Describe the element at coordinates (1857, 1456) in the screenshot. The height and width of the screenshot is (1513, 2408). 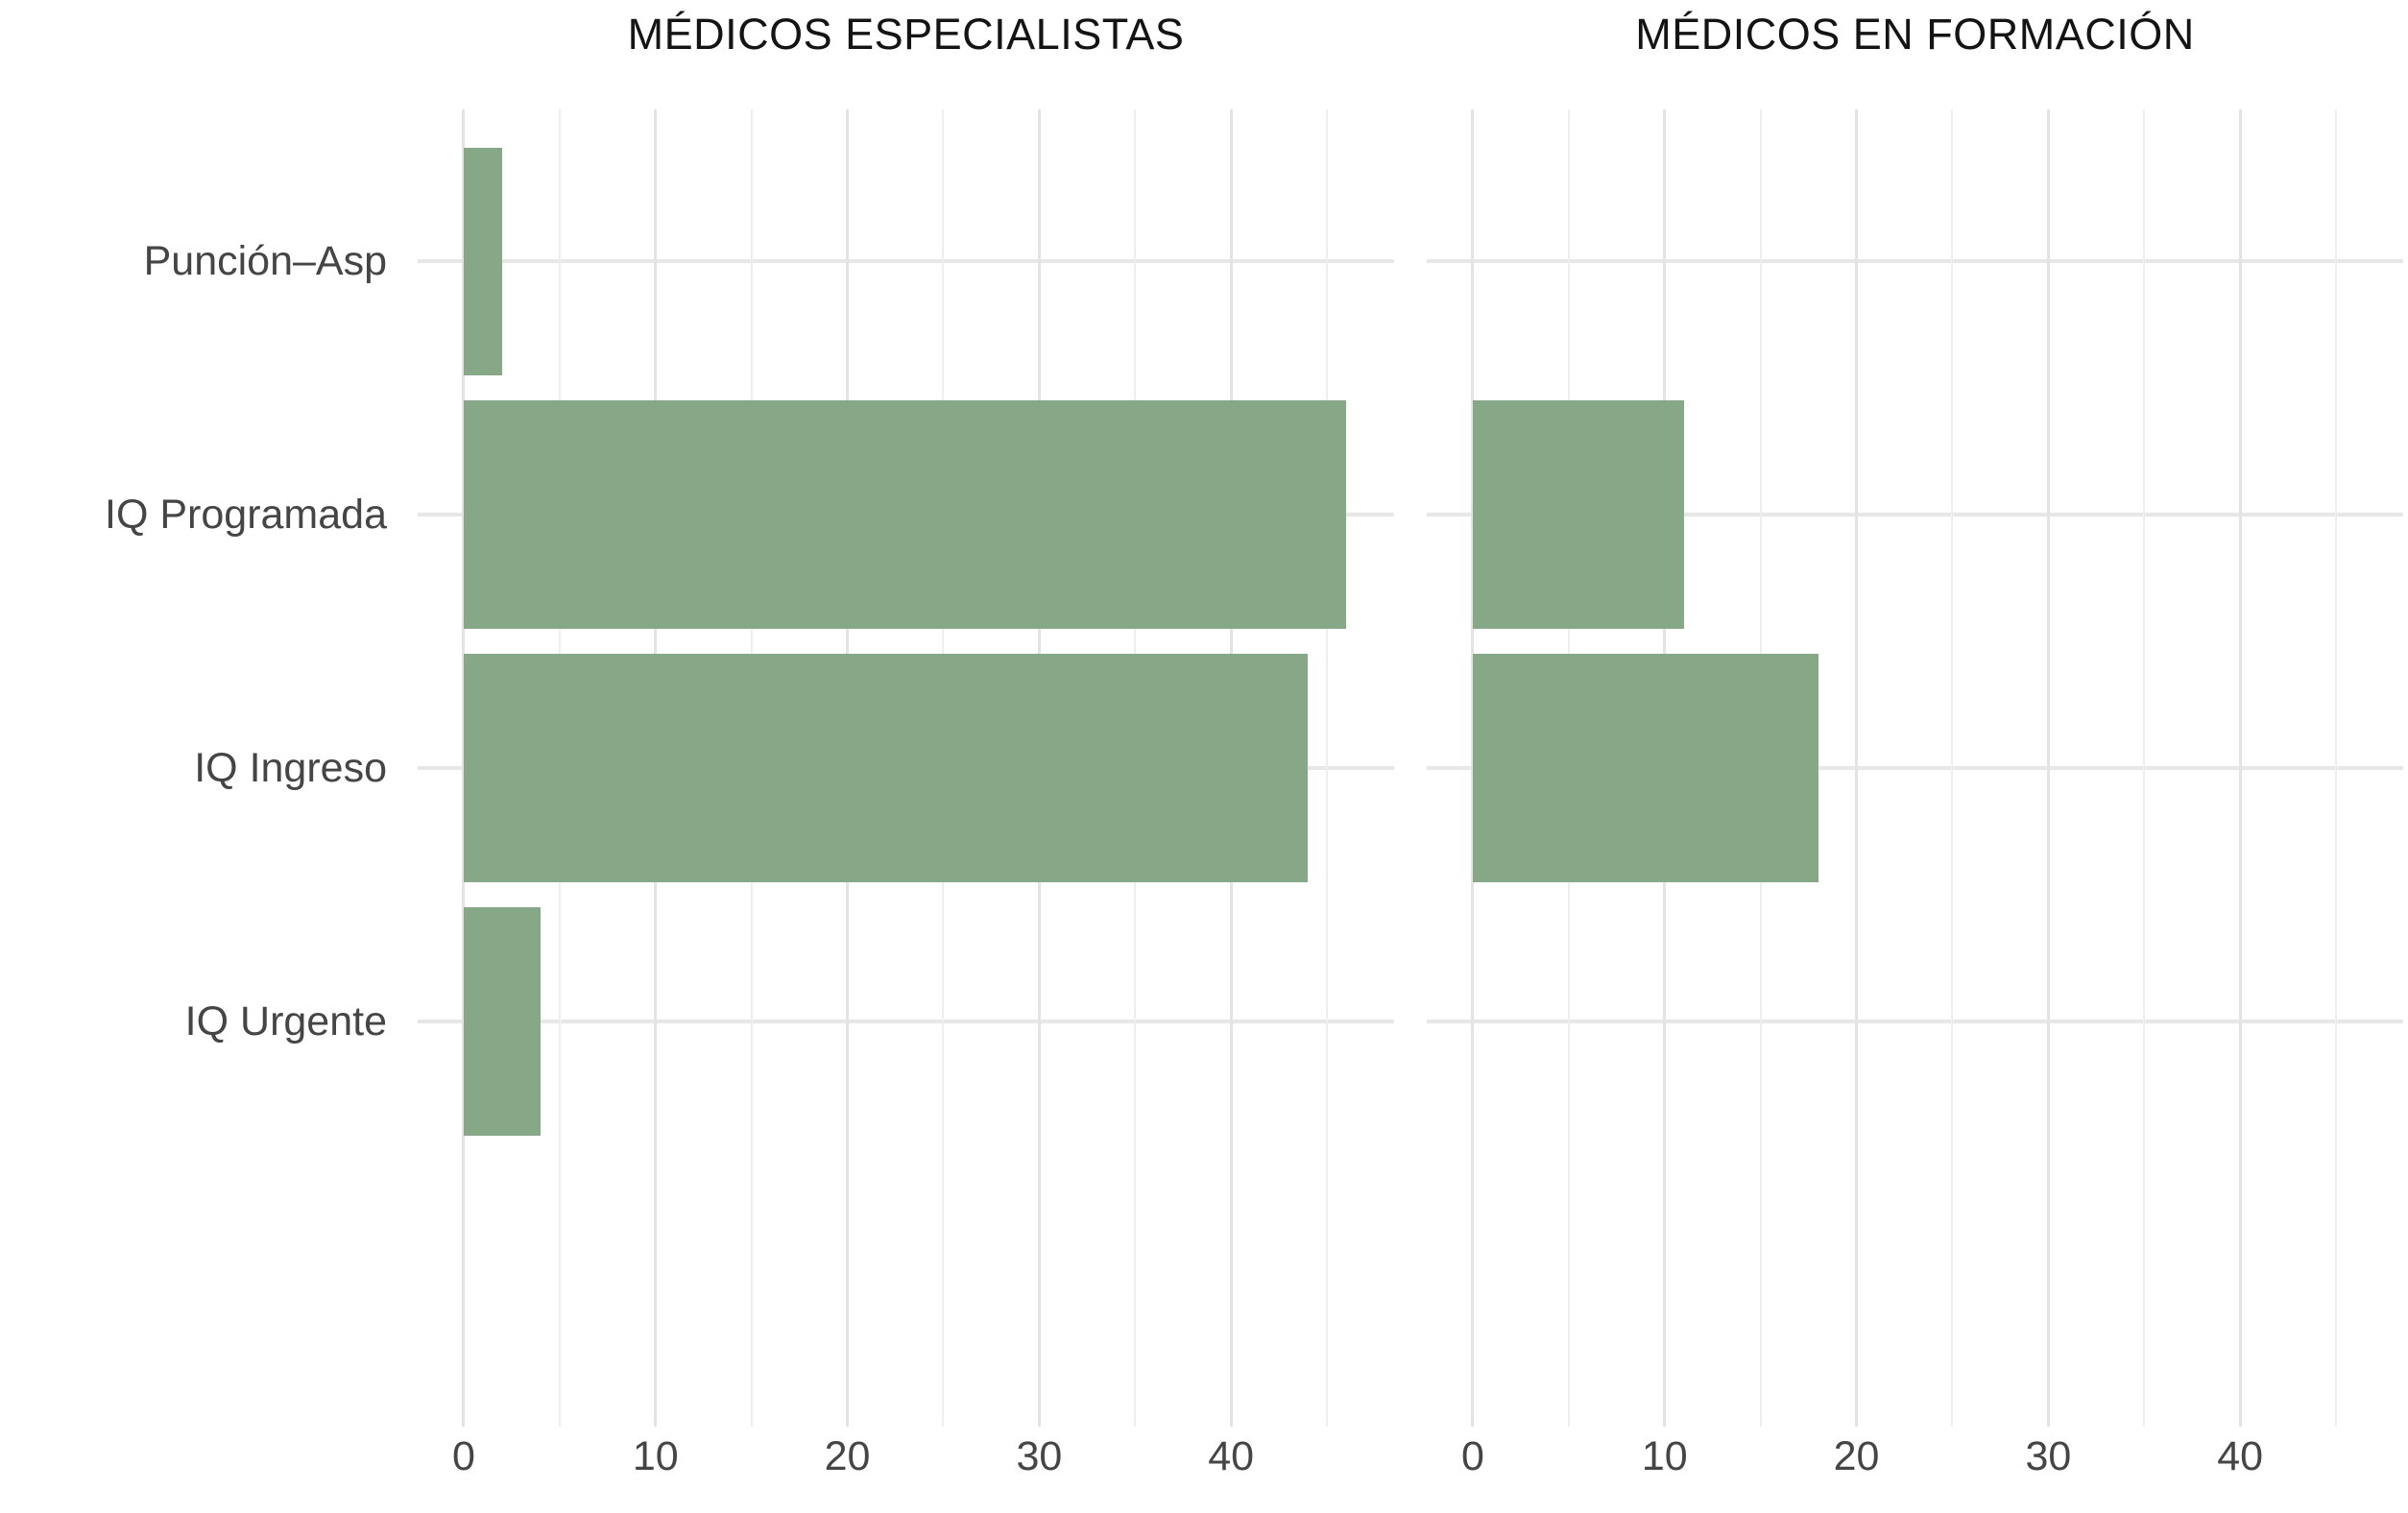
I see `x-tick-label-medicos-en-formacion-20: 20` at that location.